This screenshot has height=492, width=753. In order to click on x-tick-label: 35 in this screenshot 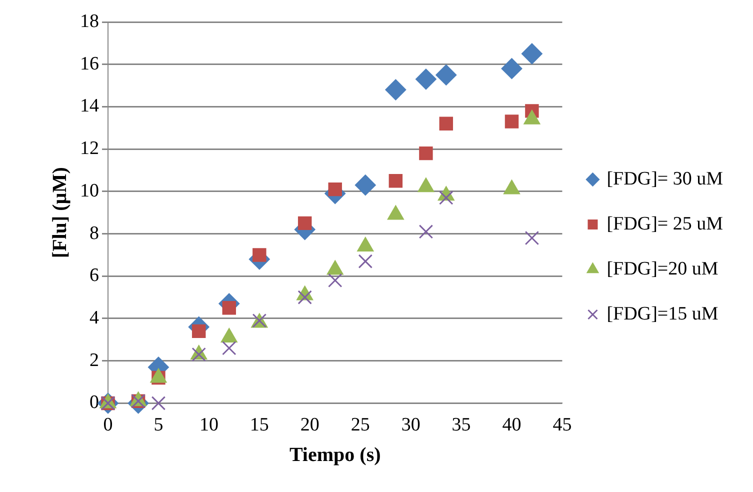, I will do `click(461, 425)`.